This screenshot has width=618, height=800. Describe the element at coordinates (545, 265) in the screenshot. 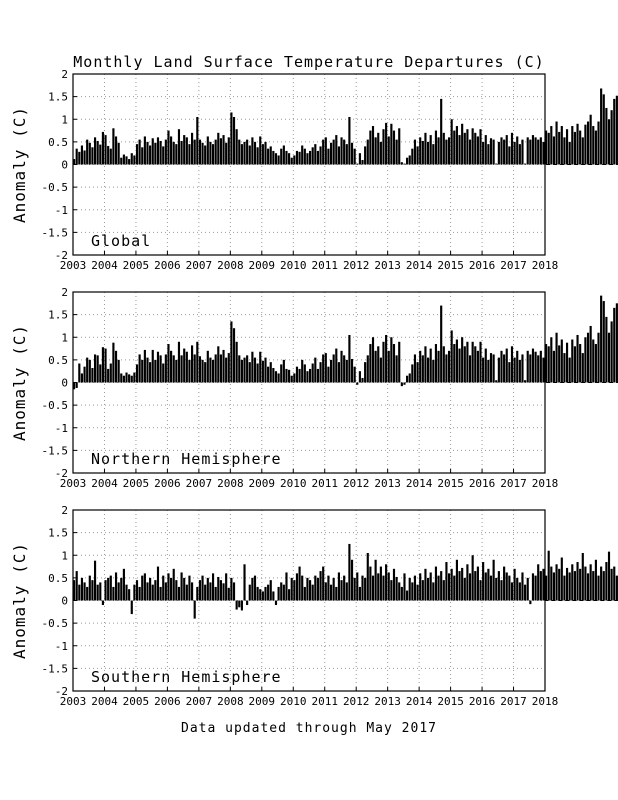

I see `x-tick-label: 2018` at that location.